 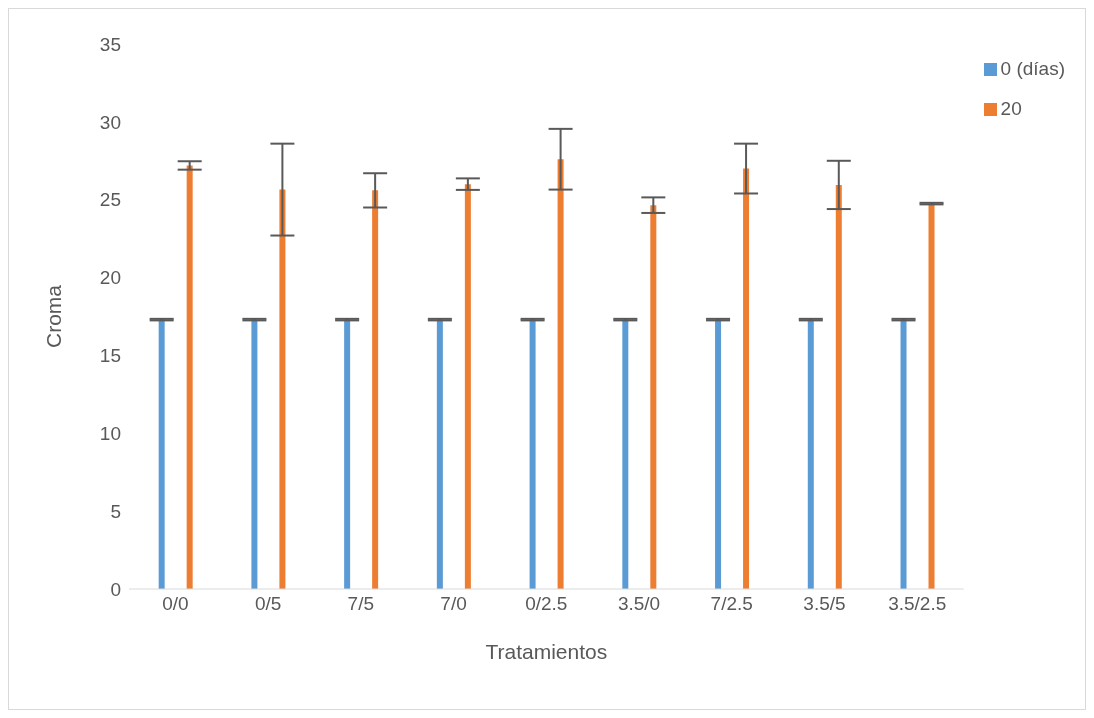 I want to click on y-tick-label: 30, so click(x=110, y=122).